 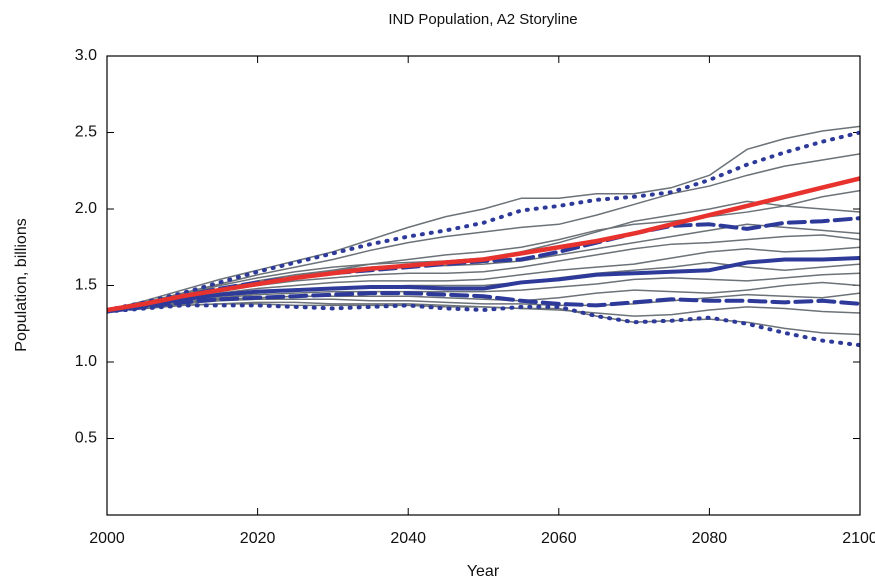 What do you see at coordinates (482, 19) in the screenshot?
I see `chart-title: IND Population, A2 Storyline` at bounding box center [482, 19].